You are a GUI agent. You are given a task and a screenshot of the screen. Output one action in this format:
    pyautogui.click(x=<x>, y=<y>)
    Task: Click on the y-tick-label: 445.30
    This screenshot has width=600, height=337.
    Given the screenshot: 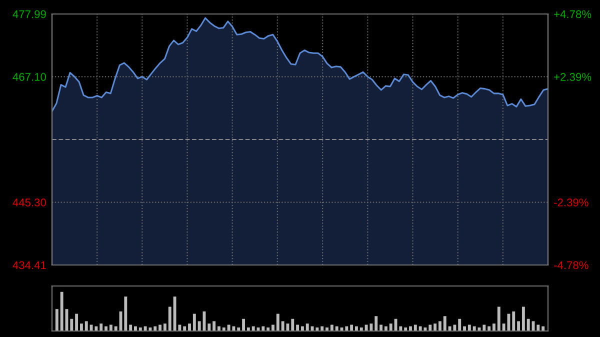 What is the action you would take?
    pyautogui.click(x=29, y=202)
    